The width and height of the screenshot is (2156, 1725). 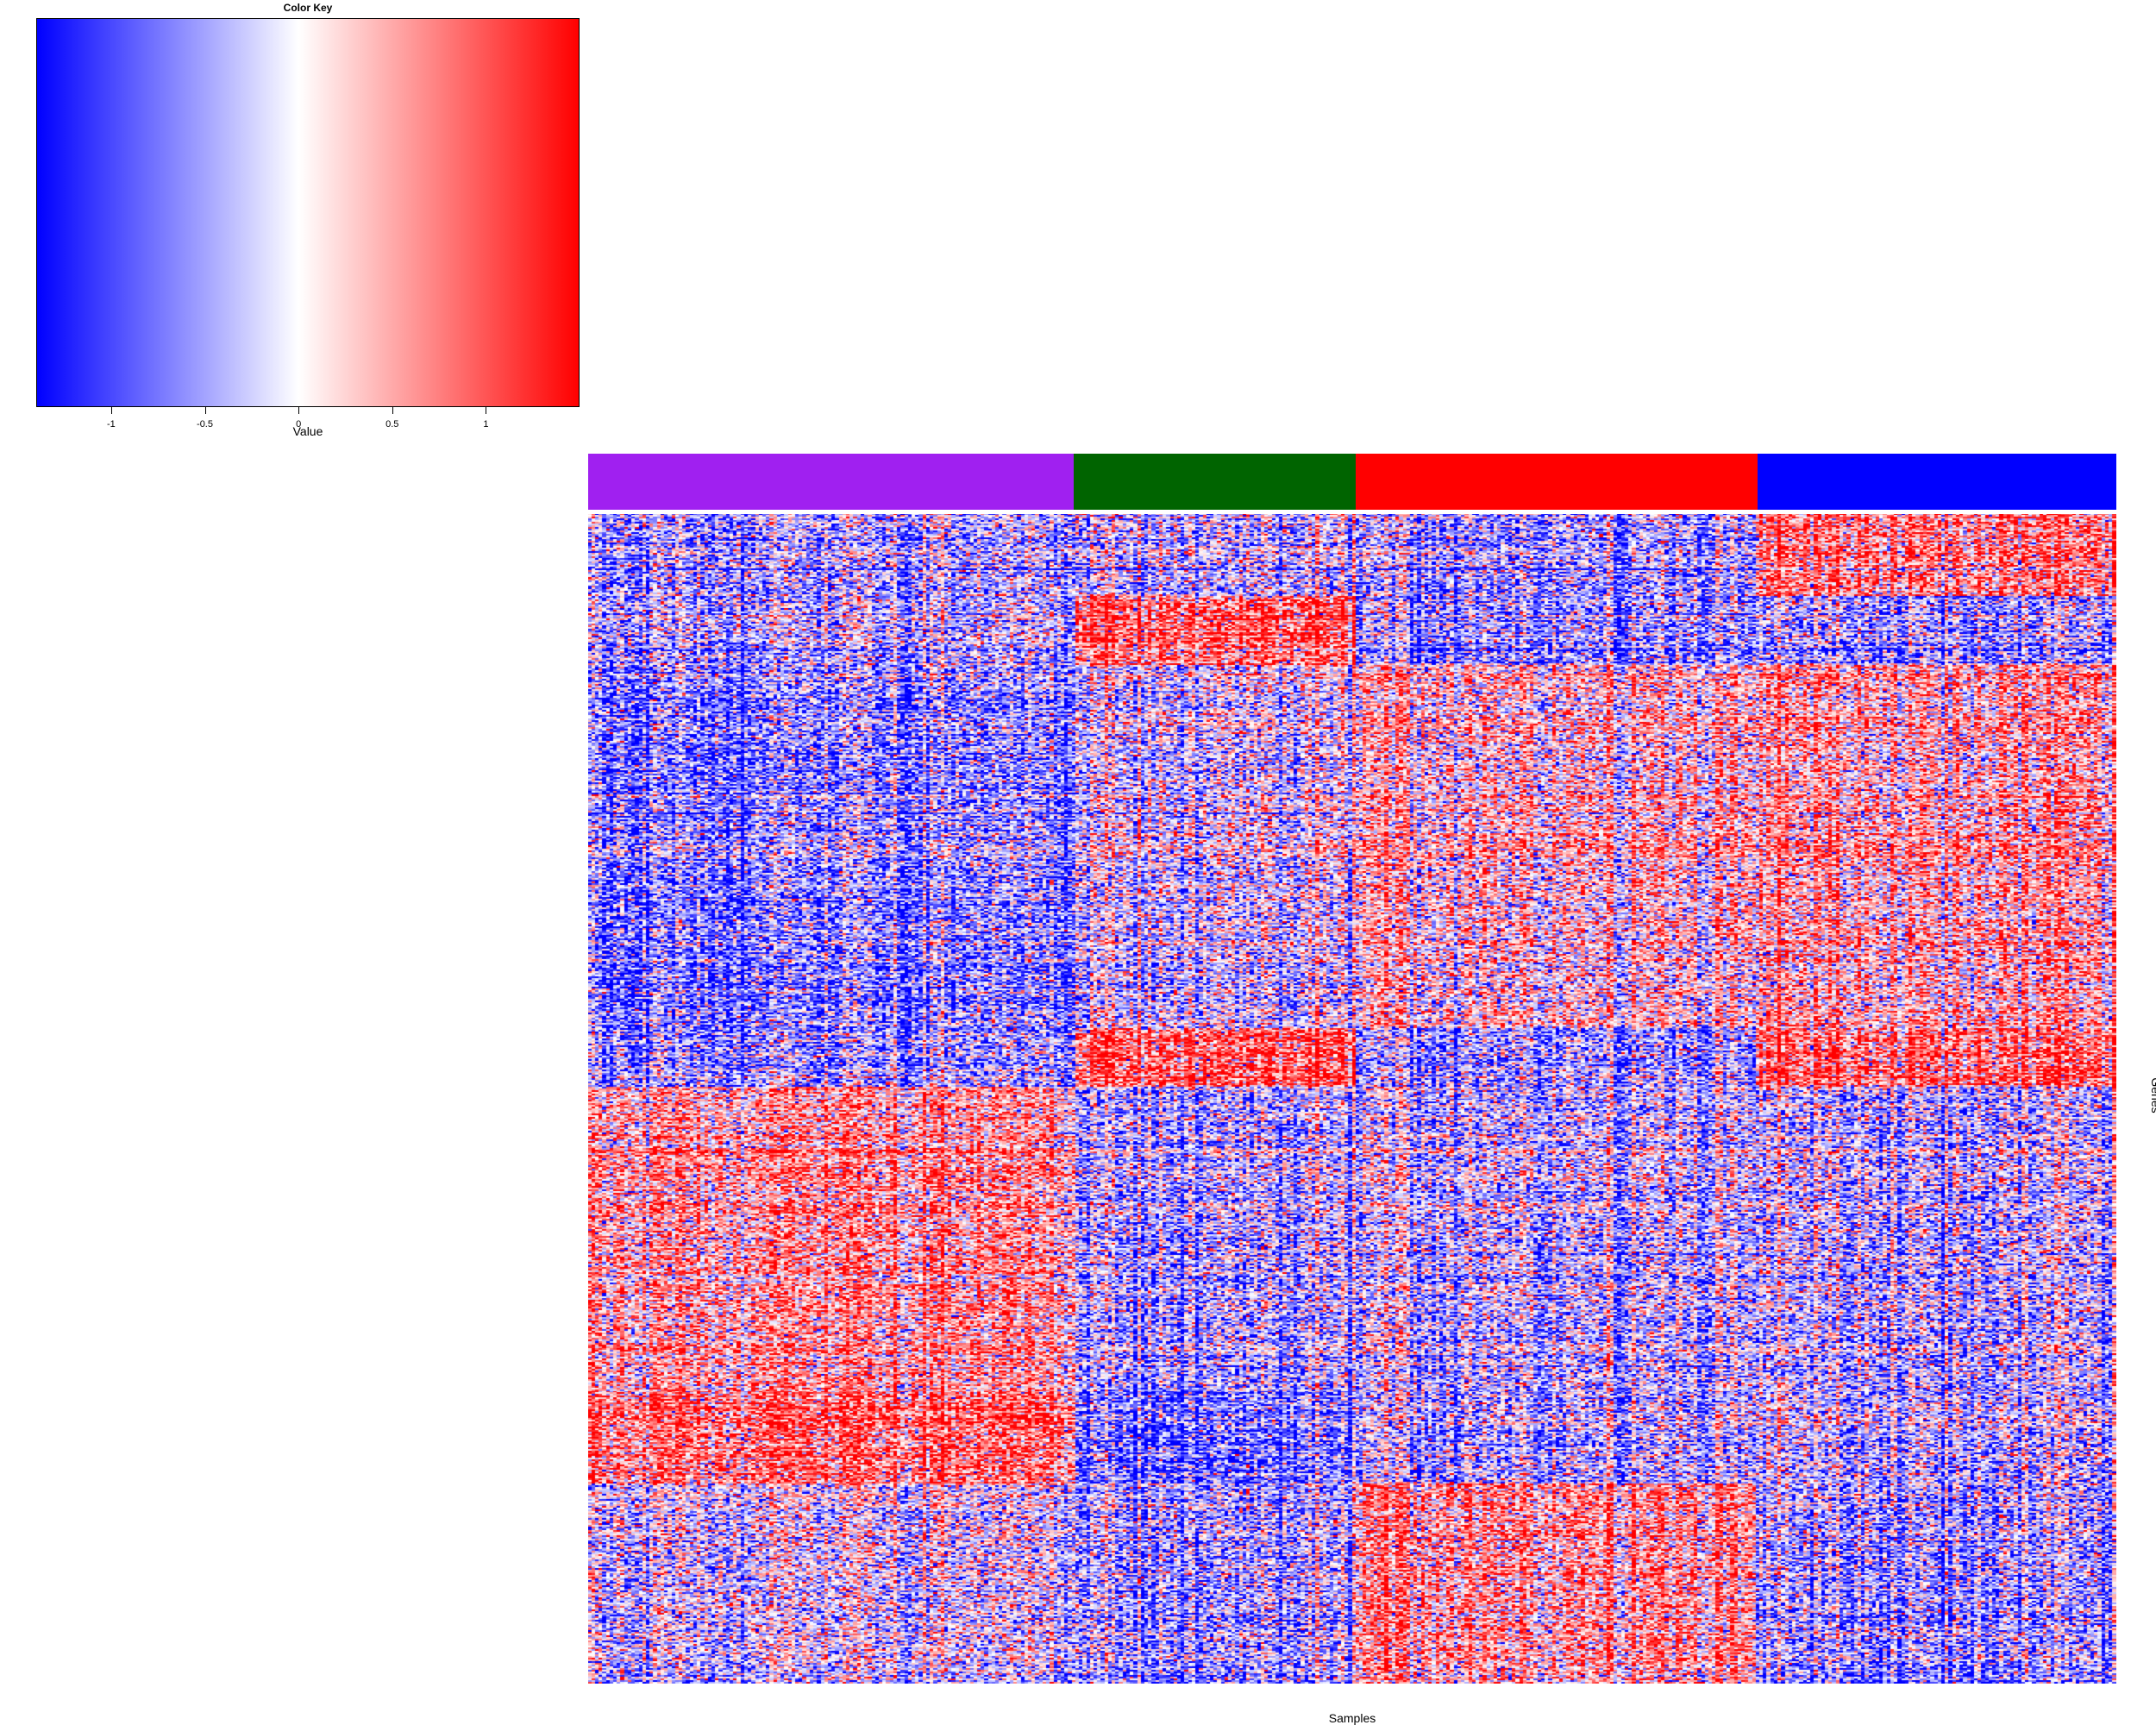 What do you see at coordinates (486, 424) in the screenshot?
I see `color-key-tick-label: 1` at bounding box center [486, 424].